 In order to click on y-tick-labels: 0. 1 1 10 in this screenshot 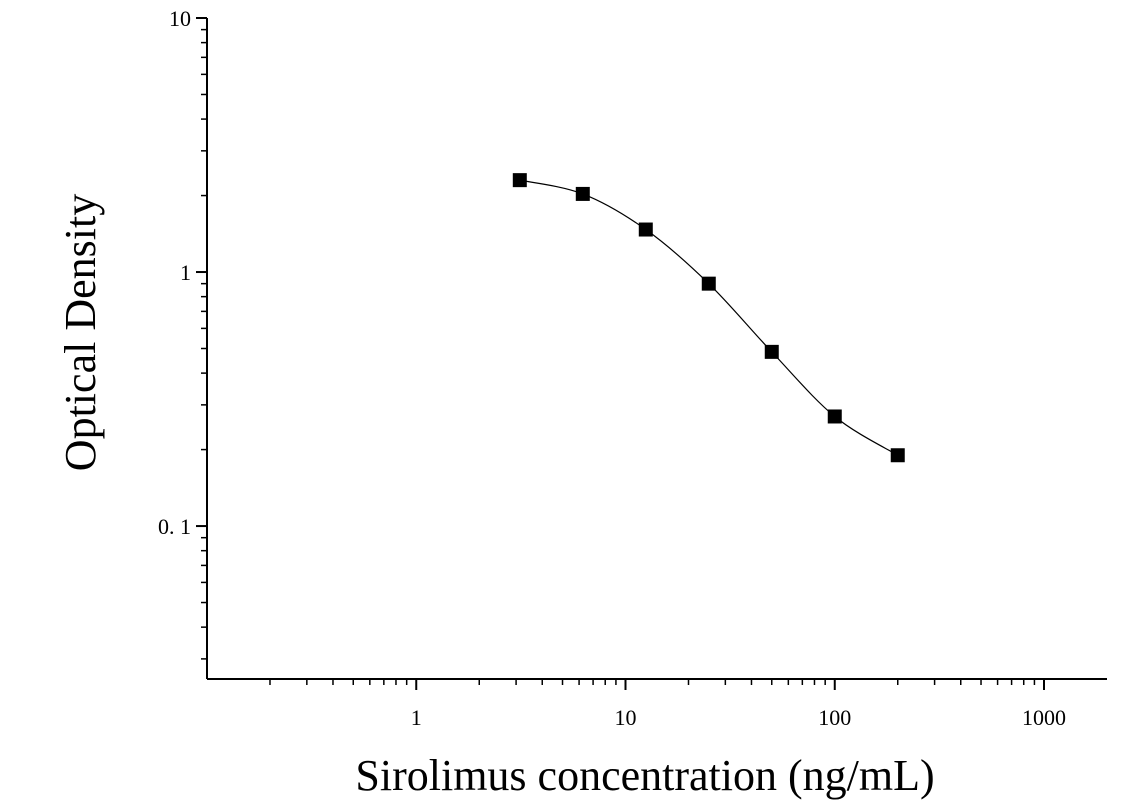, I will do `click(174, 272)`.